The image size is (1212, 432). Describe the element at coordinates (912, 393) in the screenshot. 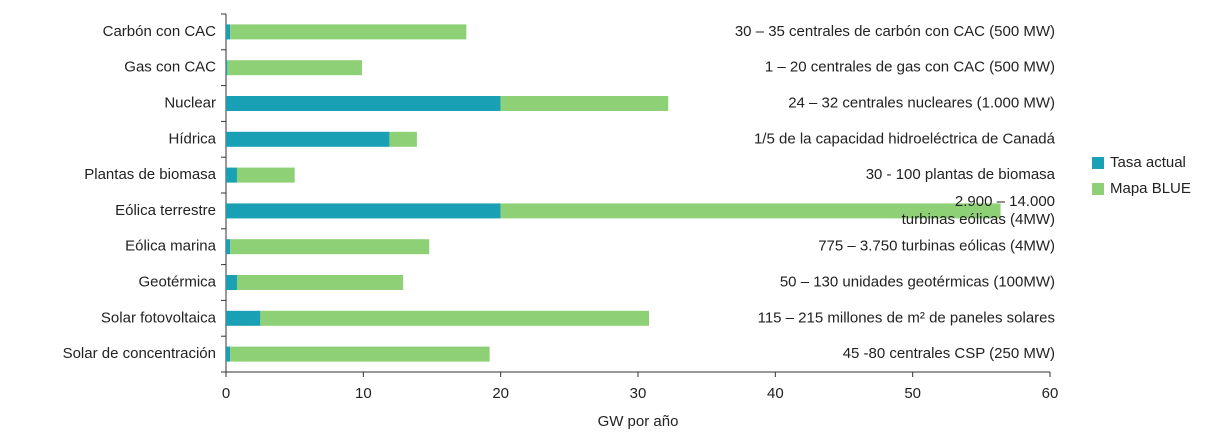

I see `x-tick-label: 50` at that location.